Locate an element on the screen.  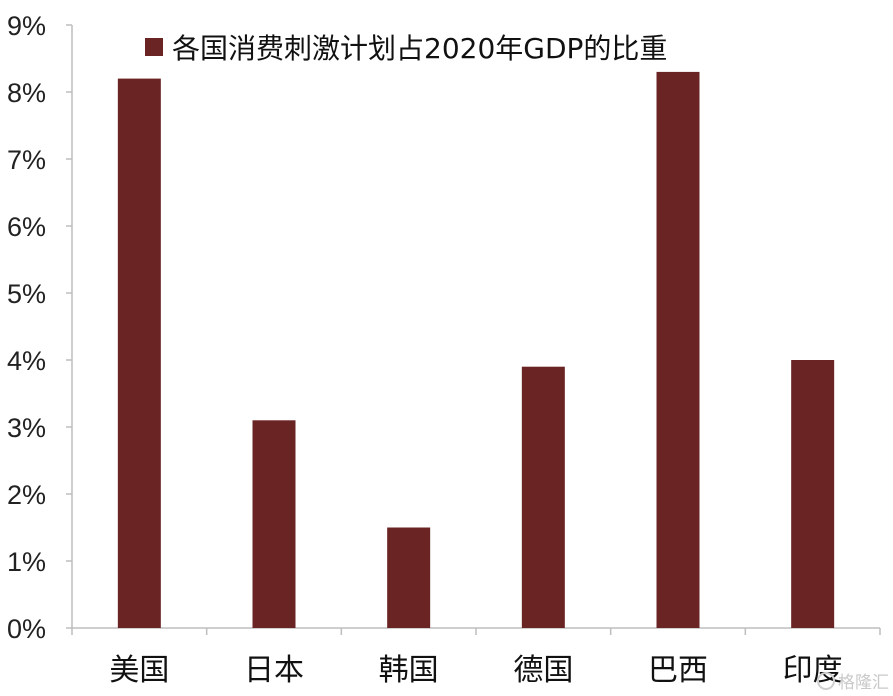
y-axis-ticks: 0% 1% 2% 3% 4% 5% 6% 7% 8% 9% is located at coordinates (39, 327).